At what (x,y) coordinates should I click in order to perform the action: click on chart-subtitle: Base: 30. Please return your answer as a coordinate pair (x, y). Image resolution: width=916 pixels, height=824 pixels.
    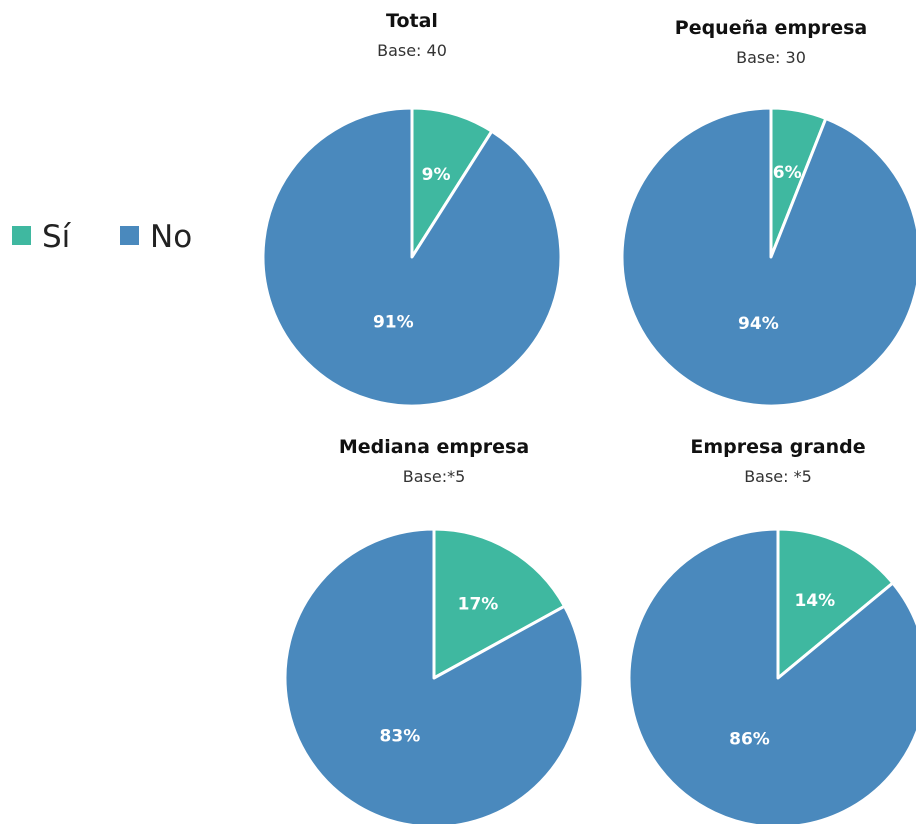
    Looking at the image, I should click on (771, 57).